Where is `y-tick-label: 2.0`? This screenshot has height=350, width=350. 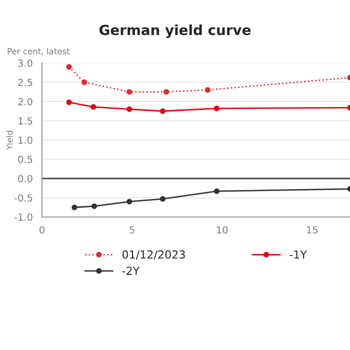
y-tick-label: 2.0 is located at coordinates (25, 102).